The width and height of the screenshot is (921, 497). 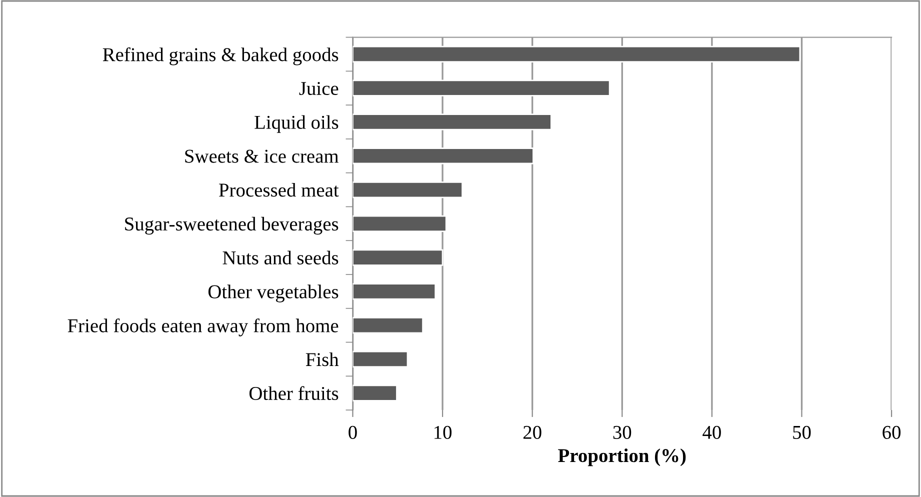 I want to click on x-tick-label: 50, so click(x=802, y=432).